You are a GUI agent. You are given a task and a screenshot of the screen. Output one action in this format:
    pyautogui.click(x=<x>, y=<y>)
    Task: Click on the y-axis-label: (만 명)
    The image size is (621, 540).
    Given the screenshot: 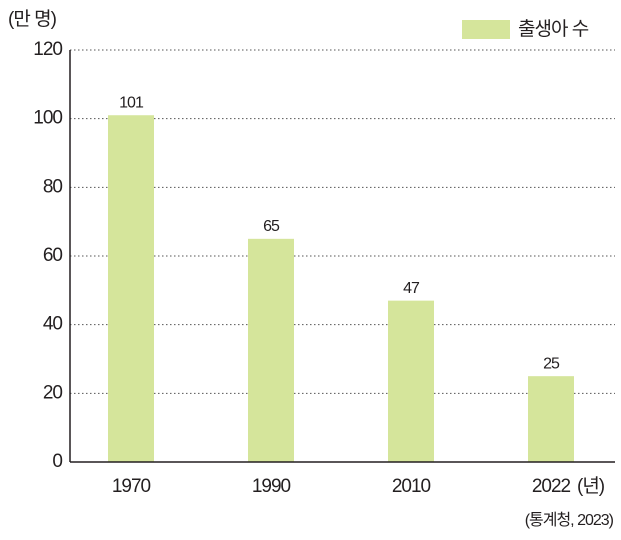 What is the action you would take?
    pyautogui.click(x=32, y=19)
    